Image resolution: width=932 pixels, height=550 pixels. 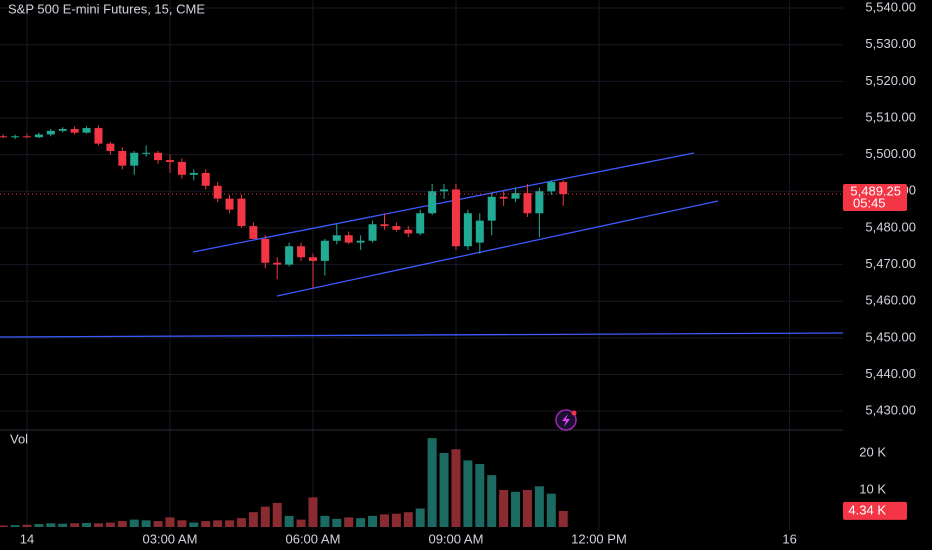 I want to click on last-price-box, so click(x=875, y=198).